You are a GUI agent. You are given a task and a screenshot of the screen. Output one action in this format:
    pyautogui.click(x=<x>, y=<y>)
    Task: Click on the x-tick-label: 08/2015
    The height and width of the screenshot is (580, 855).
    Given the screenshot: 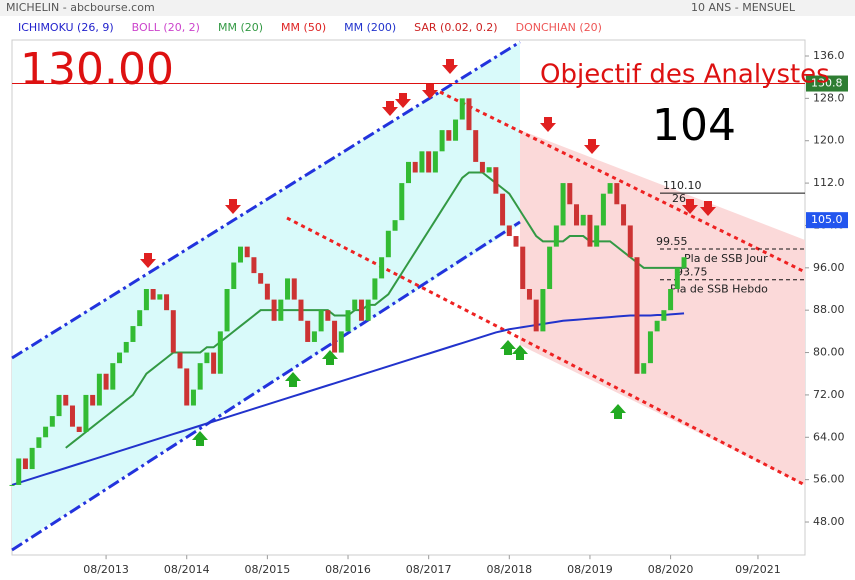 What is the action you would take?
    pyautogui.click(x=268, y=569)
    